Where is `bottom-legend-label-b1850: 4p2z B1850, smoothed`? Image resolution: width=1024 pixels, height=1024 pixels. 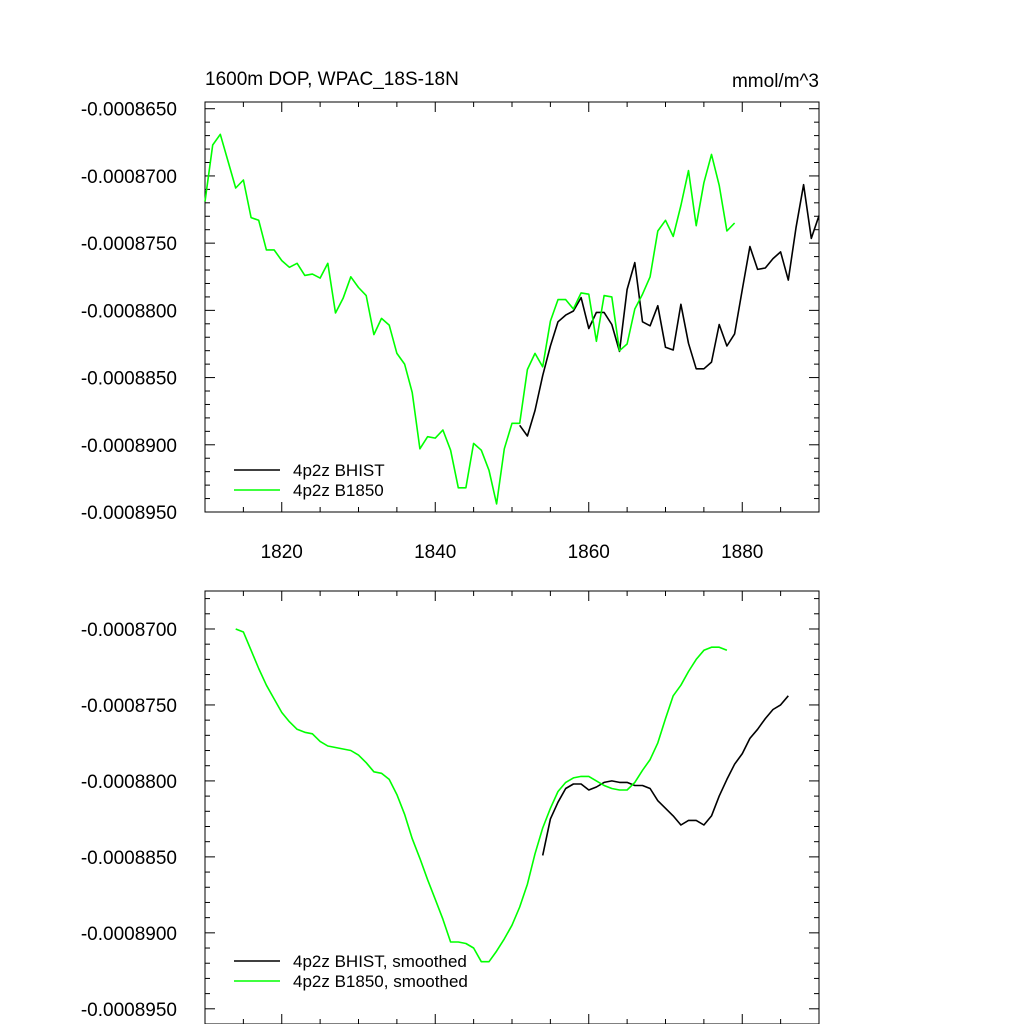 bottom-legend-label-b1850: 4p2z B1850, smoothed is located at coordinates (380, 981).